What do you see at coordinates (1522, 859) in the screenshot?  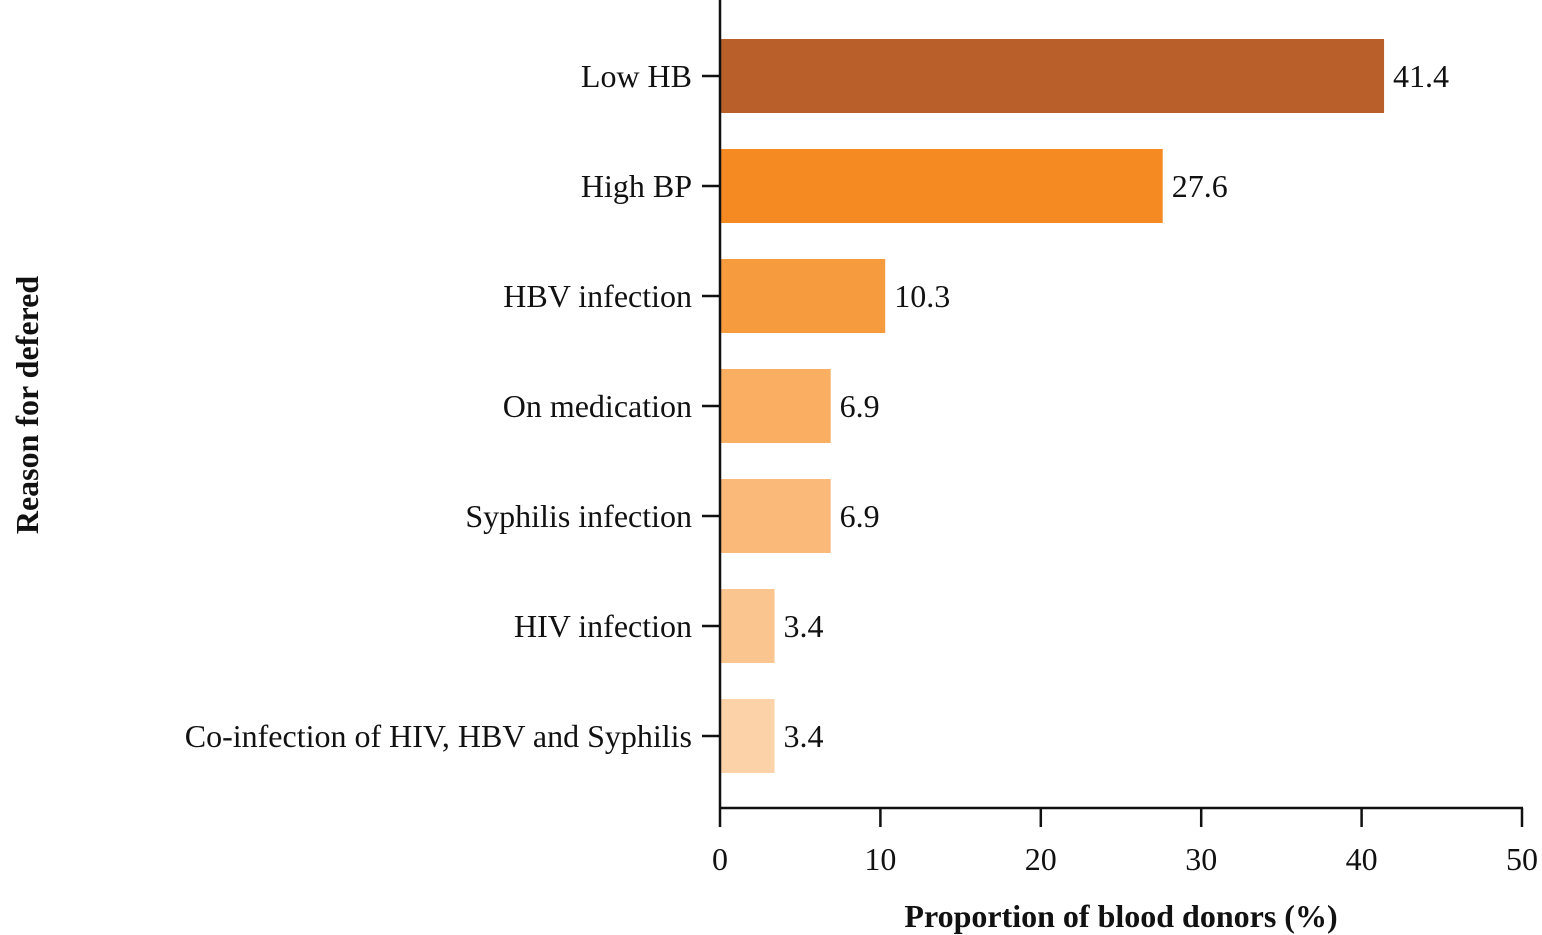 I see `x-tick-label: 50` at bounding box center [1522, 859].